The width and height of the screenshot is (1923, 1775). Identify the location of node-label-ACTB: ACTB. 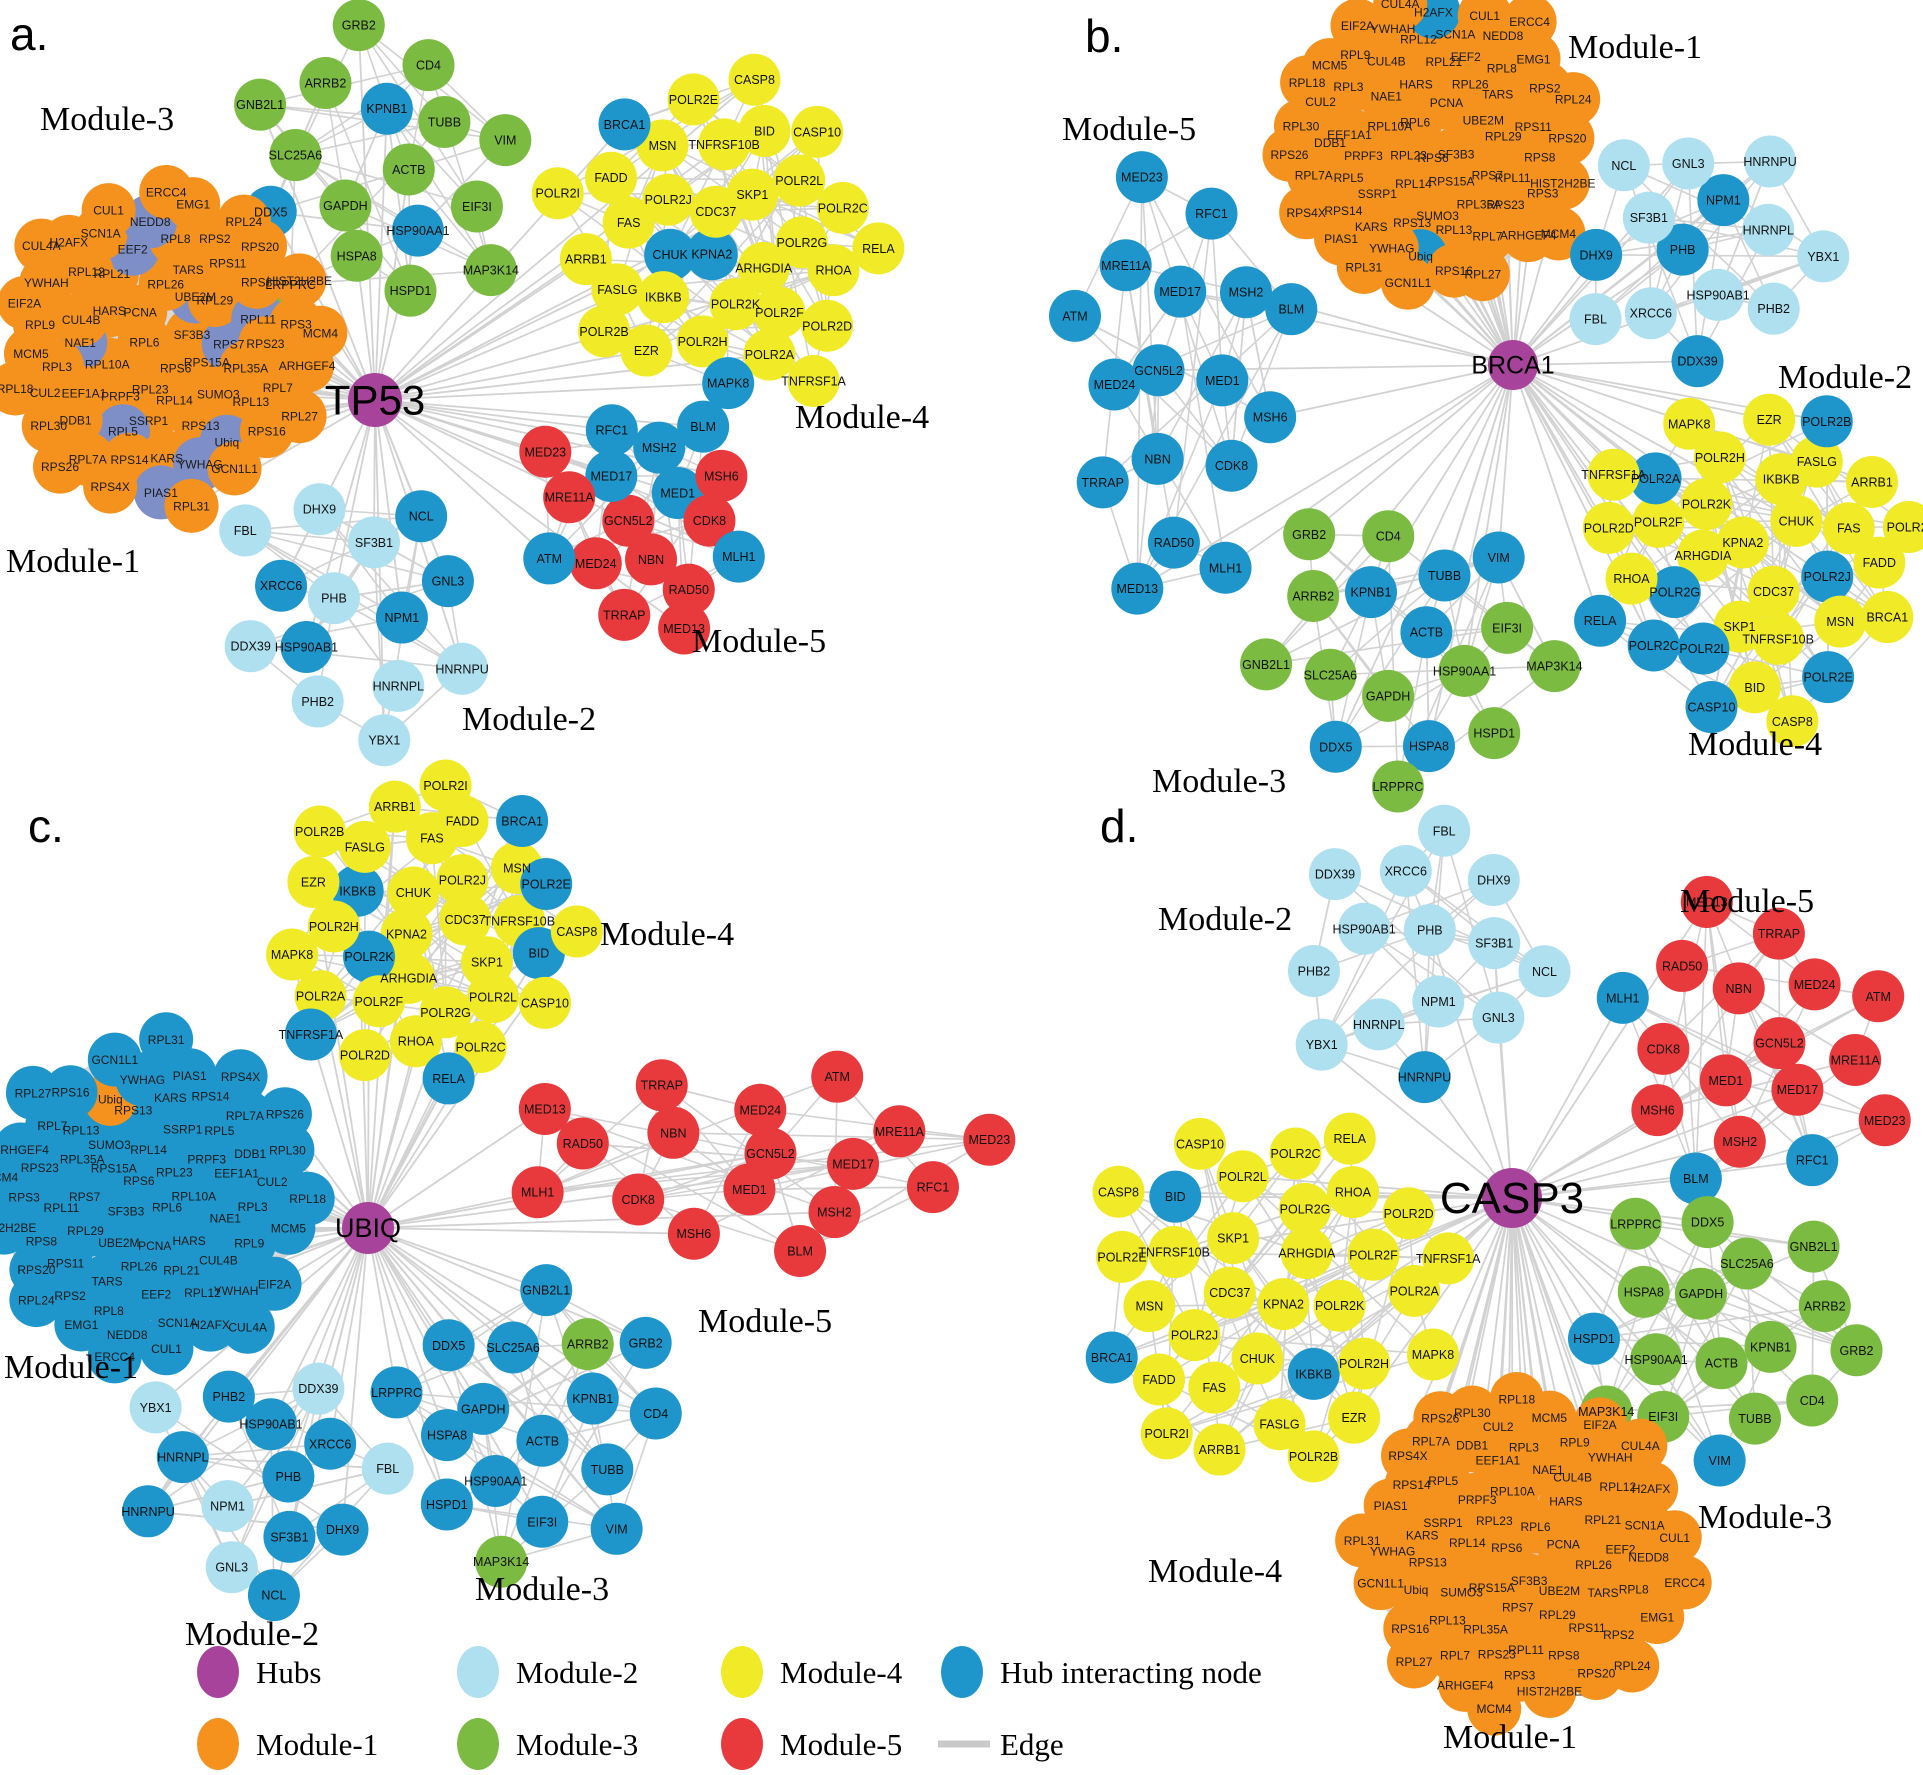
(1721, 1364).